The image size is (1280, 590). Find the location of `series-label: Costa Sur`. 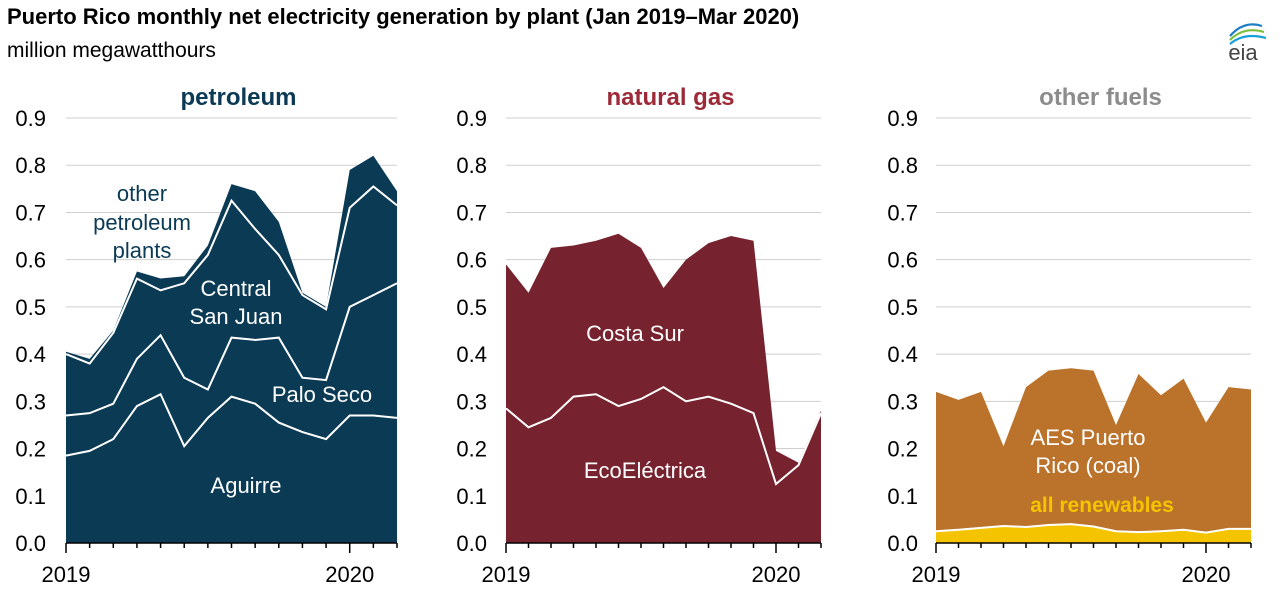

series-label: Costa Sur is located at coordinates (635, 333).